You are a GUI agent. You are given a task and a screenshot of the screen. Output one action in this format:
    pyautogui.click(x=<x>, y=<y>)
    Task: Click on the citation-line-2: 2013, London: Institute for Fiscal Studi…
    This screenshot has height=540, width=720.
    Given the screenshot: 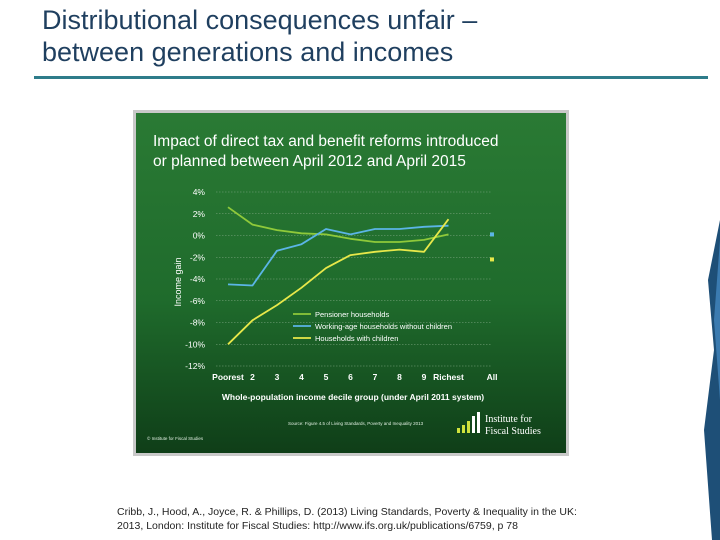 What is the action you would take?
    pyautogui.click(x=317, y=526)
    